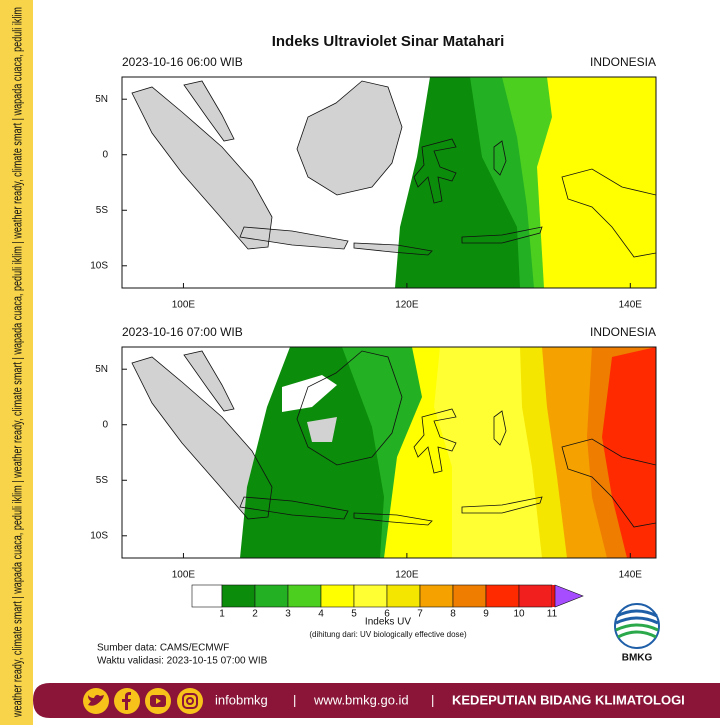 Image resolution: width=720 pixels, height=725 pixels. What do you see at coordinates (568, 699) in the screenshot?
I see `footer-department: KEDEPUTIAN BIDANG KLIMATOLOGI` at bounding box center [568, 699].